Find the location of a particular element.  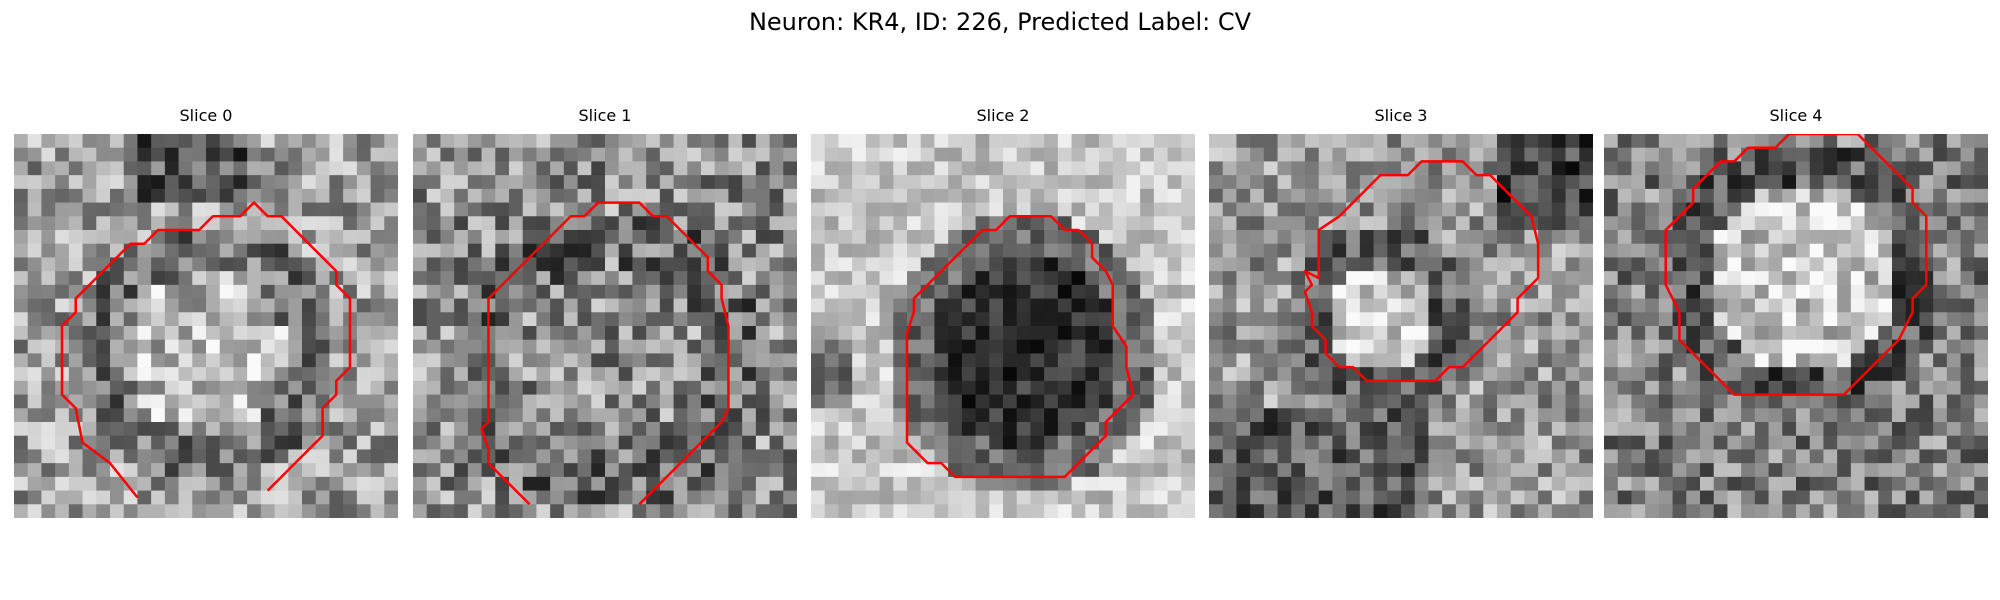

slice-panel: Slice 3 is located at coordinates (1401, 312).